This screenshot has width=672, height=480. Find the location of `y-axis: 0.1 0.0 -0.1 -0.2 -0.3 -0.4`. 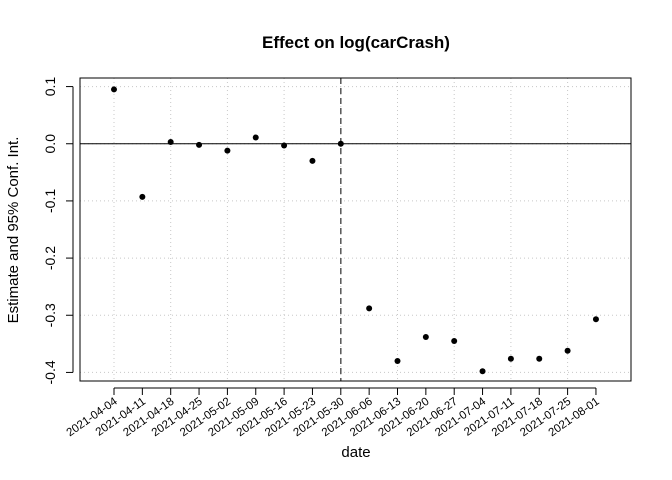

y-axis: 0.1 0.0 -0.1 -0.2 -0.3 -0.4 is located at coordinates (58, 230).